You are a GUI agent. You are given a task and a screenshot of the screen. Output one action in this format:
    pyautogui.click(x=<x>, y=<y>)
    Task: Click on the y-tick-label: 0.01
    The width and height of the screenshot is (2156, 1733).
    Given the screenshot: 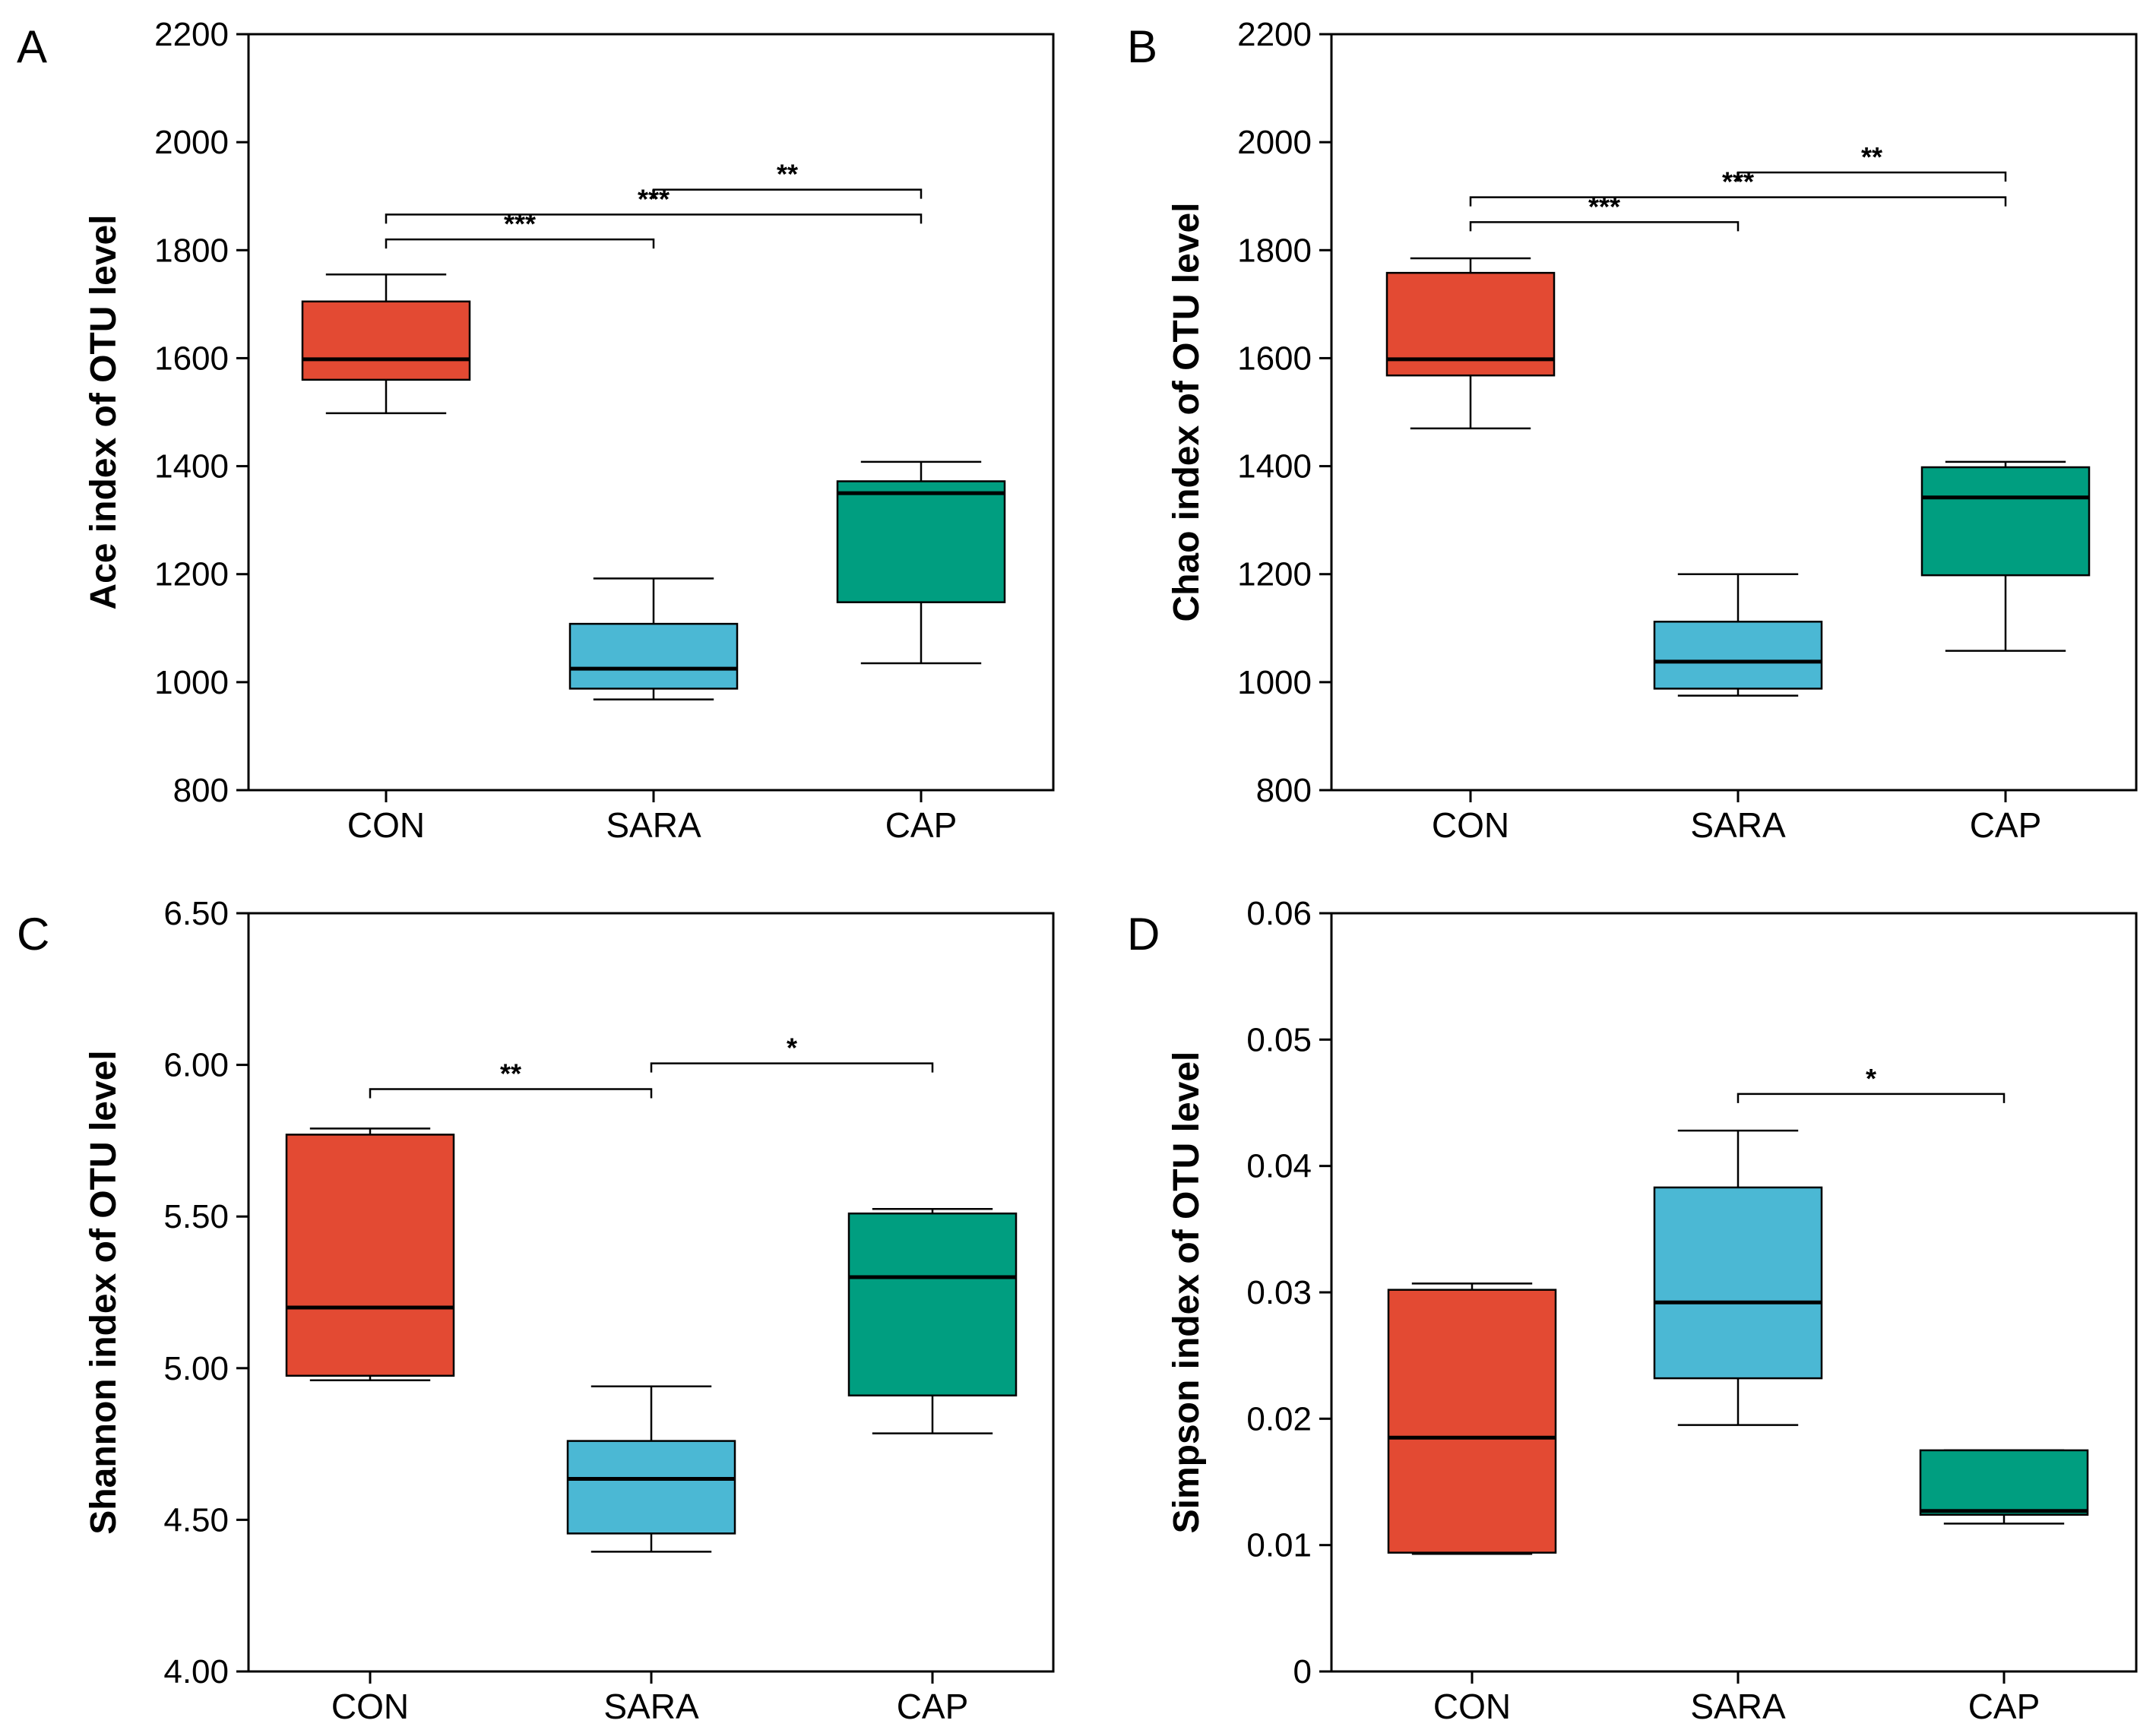 What is the action you would take?
    pyautogui.click(x=1279, y=1545)
    